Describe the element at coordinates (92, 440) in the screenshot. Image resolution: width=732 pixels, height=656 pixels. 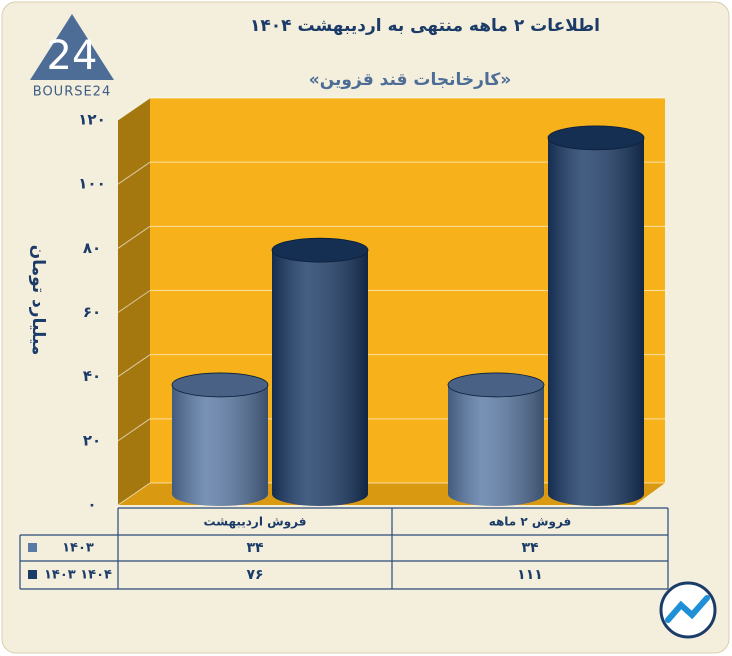
I see `y-tick-label: ۲۰` at that location.